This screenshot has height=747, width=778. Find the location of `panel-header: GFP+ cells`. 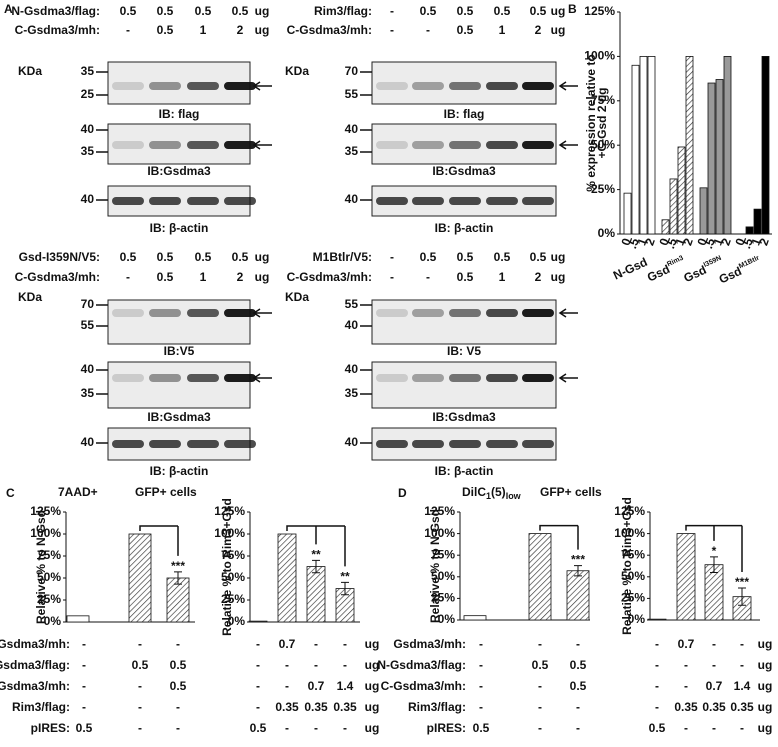

panel-header: GFP+ cells is located at coordinates (166, 492).